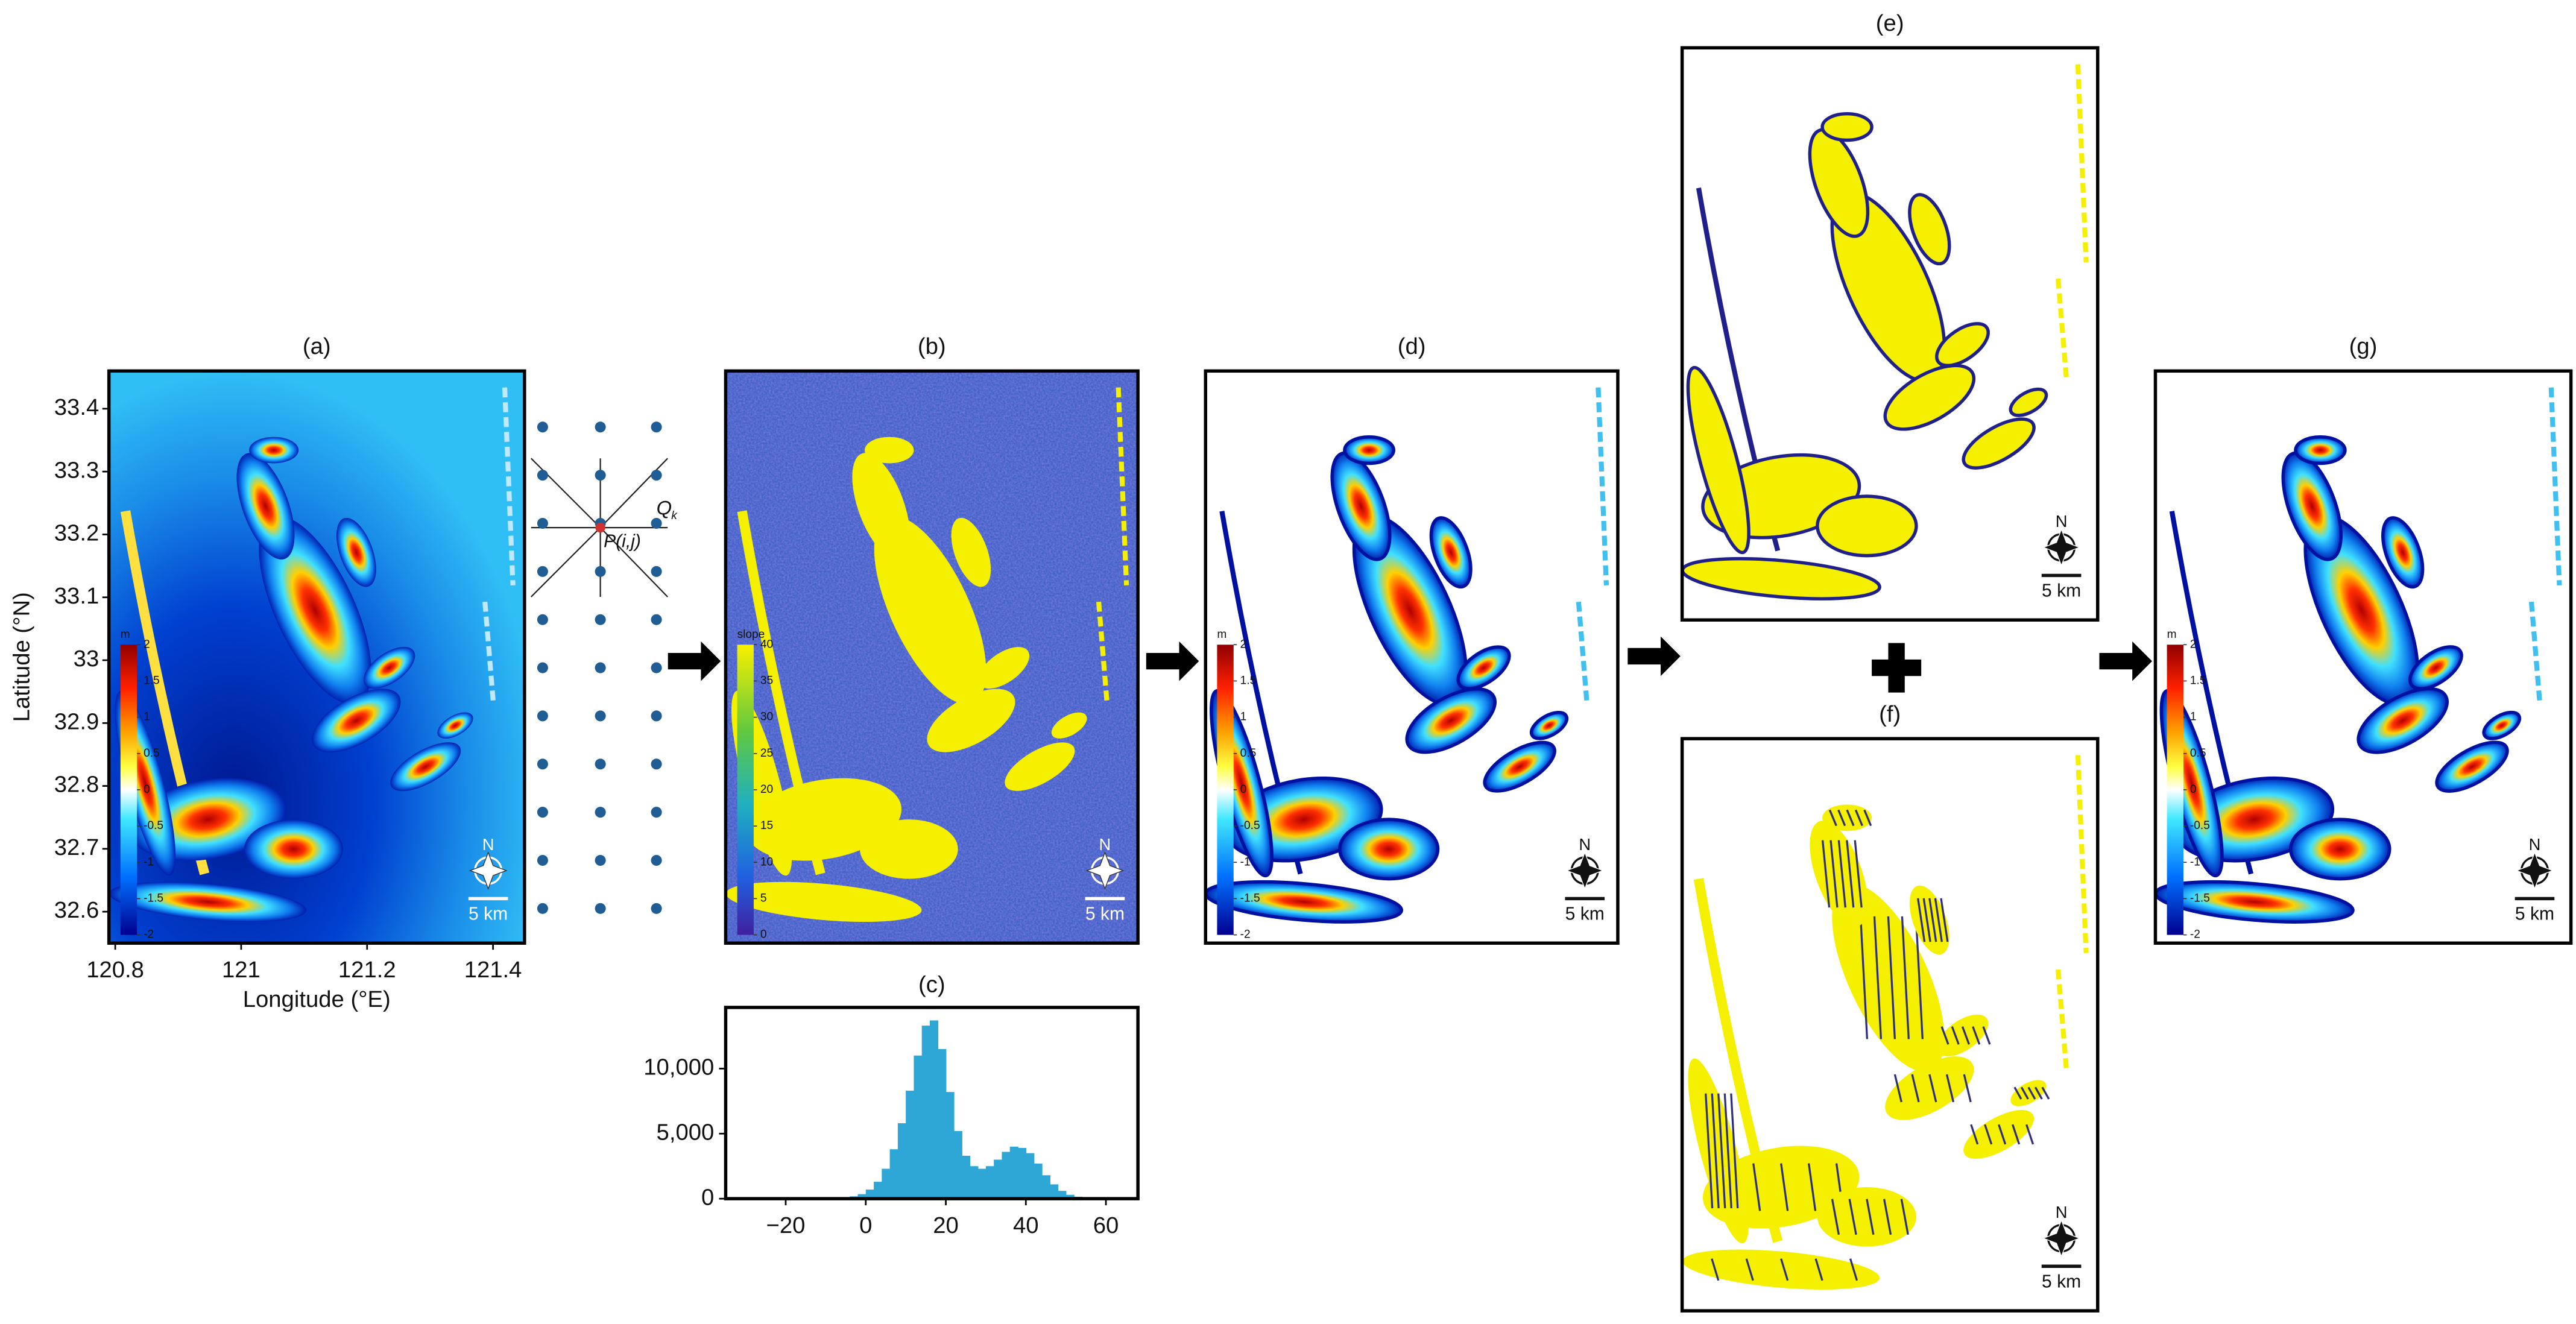 This screenshot has width=2576, height=1324. What do you see at coordinates (1582, 651) in the screenshot?
I see `streak` at bounding box center [1582, 651].